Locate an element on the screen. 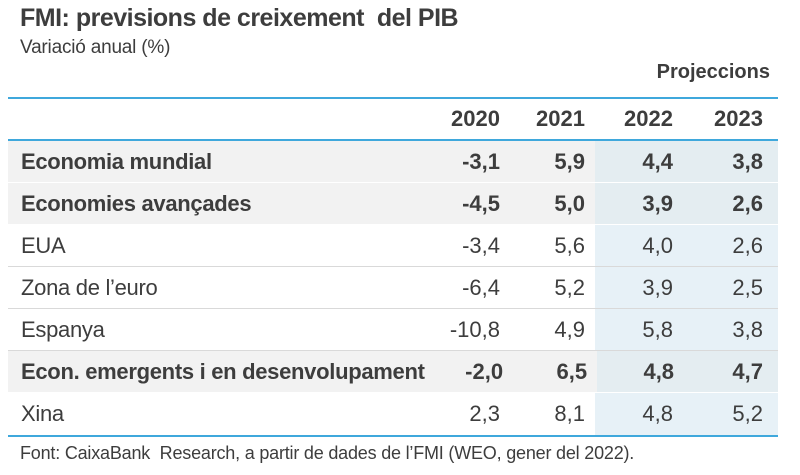 The width and height of the screenshot is (800, 475). column-header-2020: 2020 is located at coordinates (475, 118).